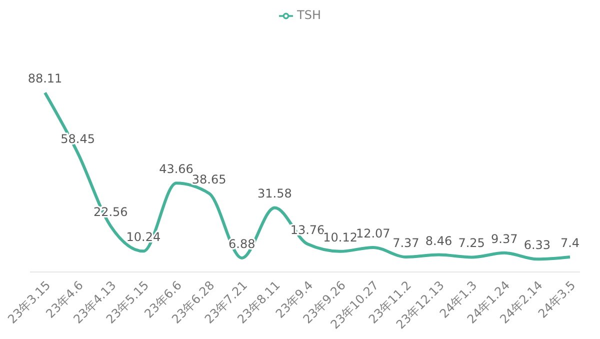 The height and width of the screenshot is (339, 600). Describe the element at coordinates (537, 245) in the screenshot. I see `data-label: 6.33` at that location.